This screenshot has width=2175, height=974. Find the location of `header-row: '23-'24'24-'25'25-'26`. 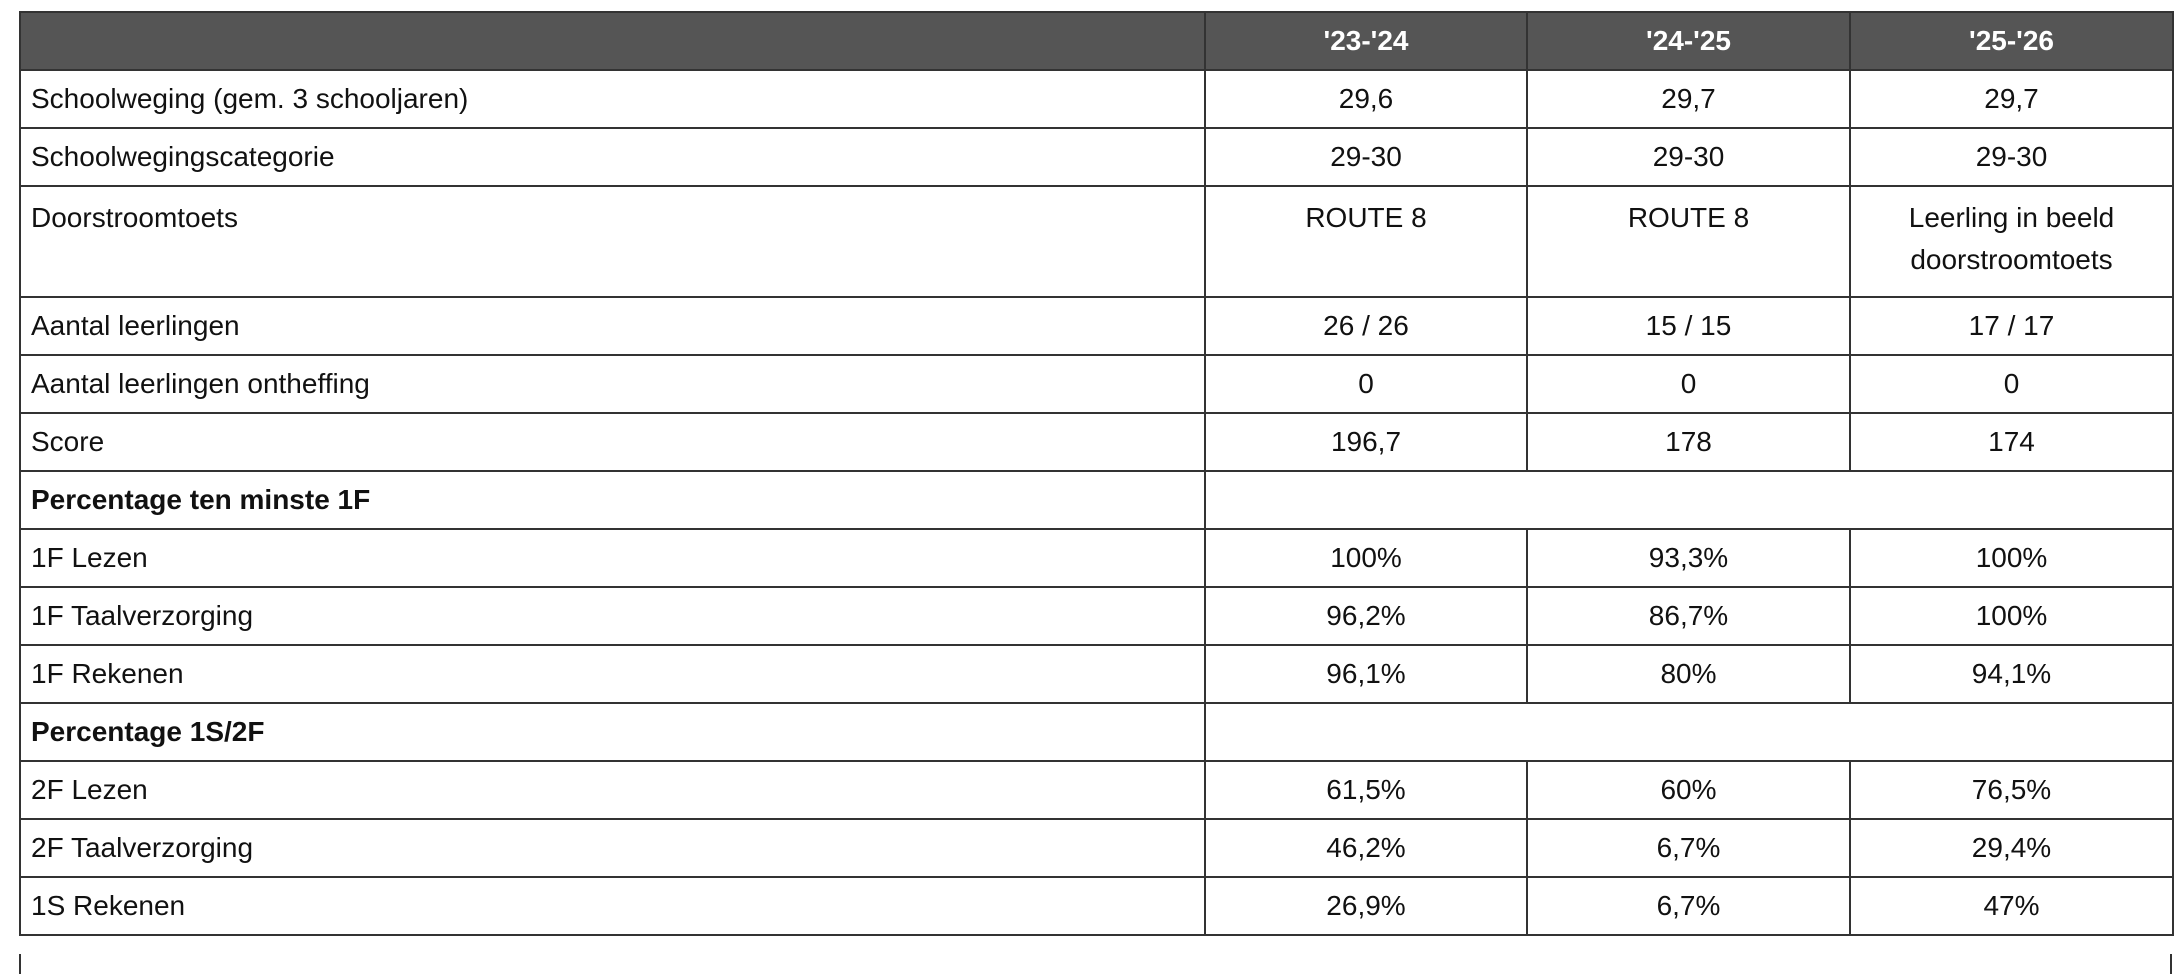

header-row: '23-'24'24-'25'25-'26 is located at coordinates (1096, 41).